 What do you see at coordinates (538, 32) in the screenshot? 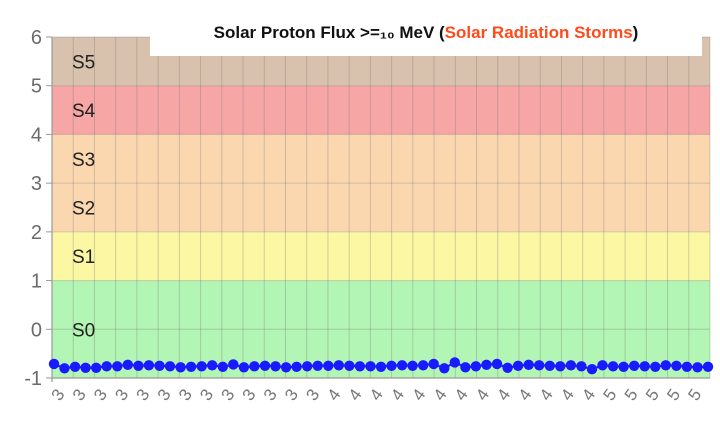
I see `chart-title-accent: Solar Radiation Storms` at bounding box center [538, 32].